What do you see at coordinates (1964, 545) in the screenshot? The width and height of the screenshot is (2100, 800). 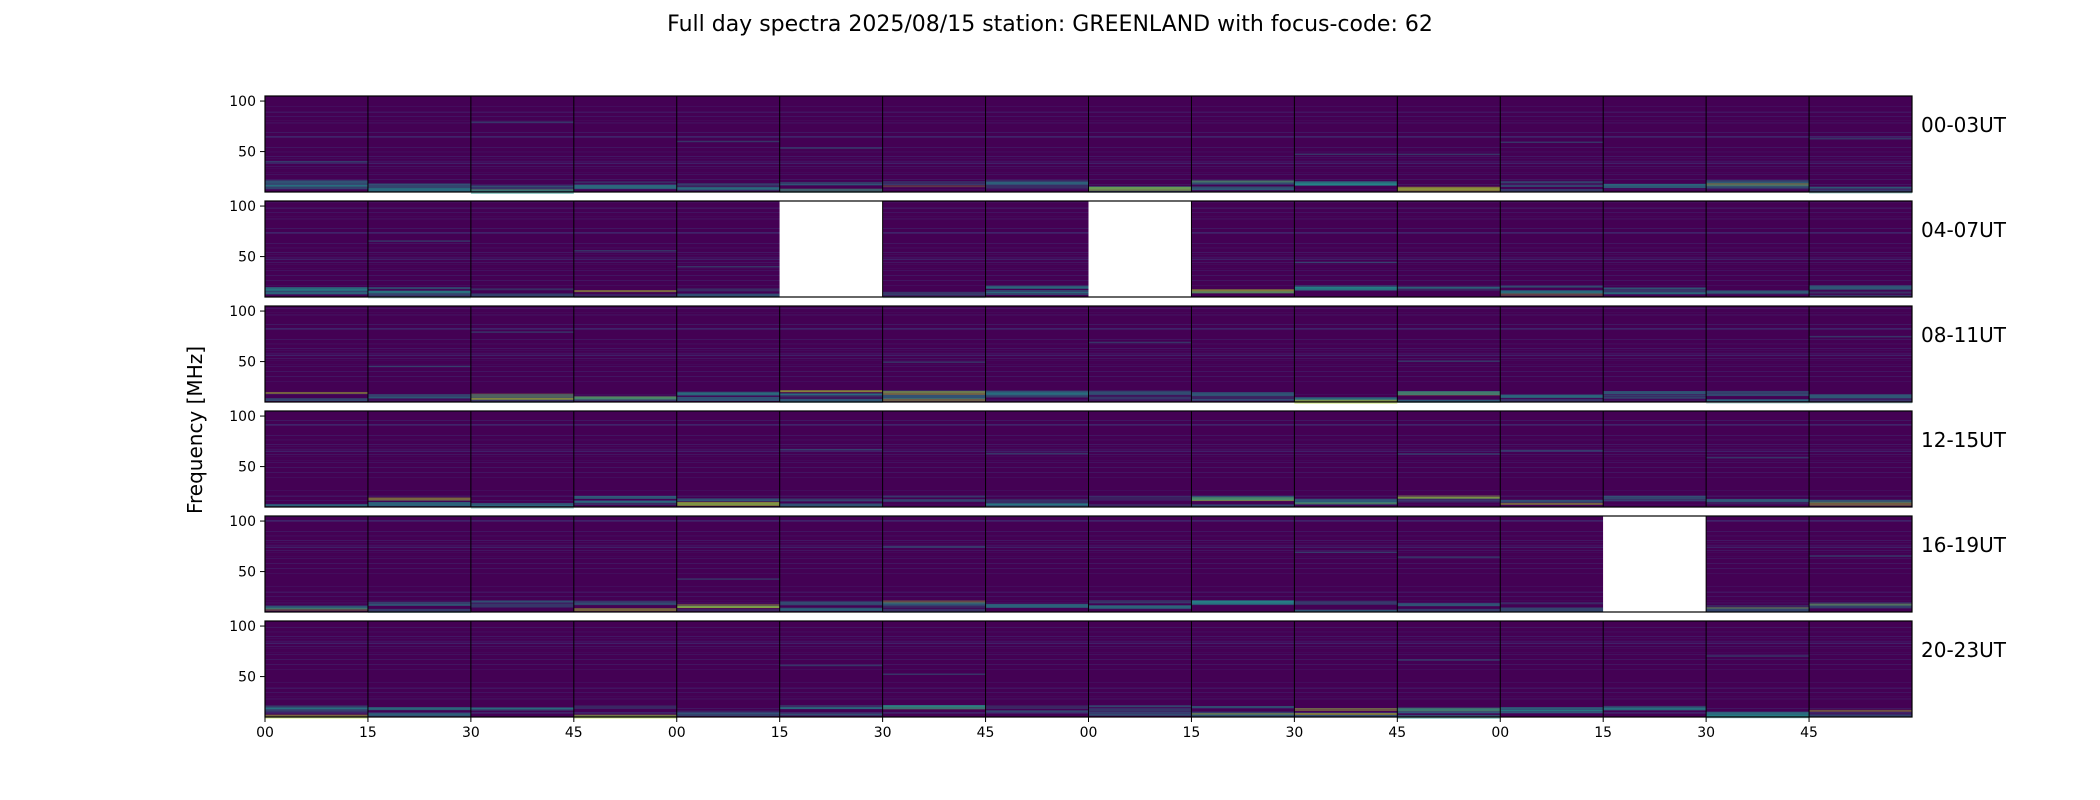 I see `row-label: 16-19UT` at bounding box center [1964, 545].